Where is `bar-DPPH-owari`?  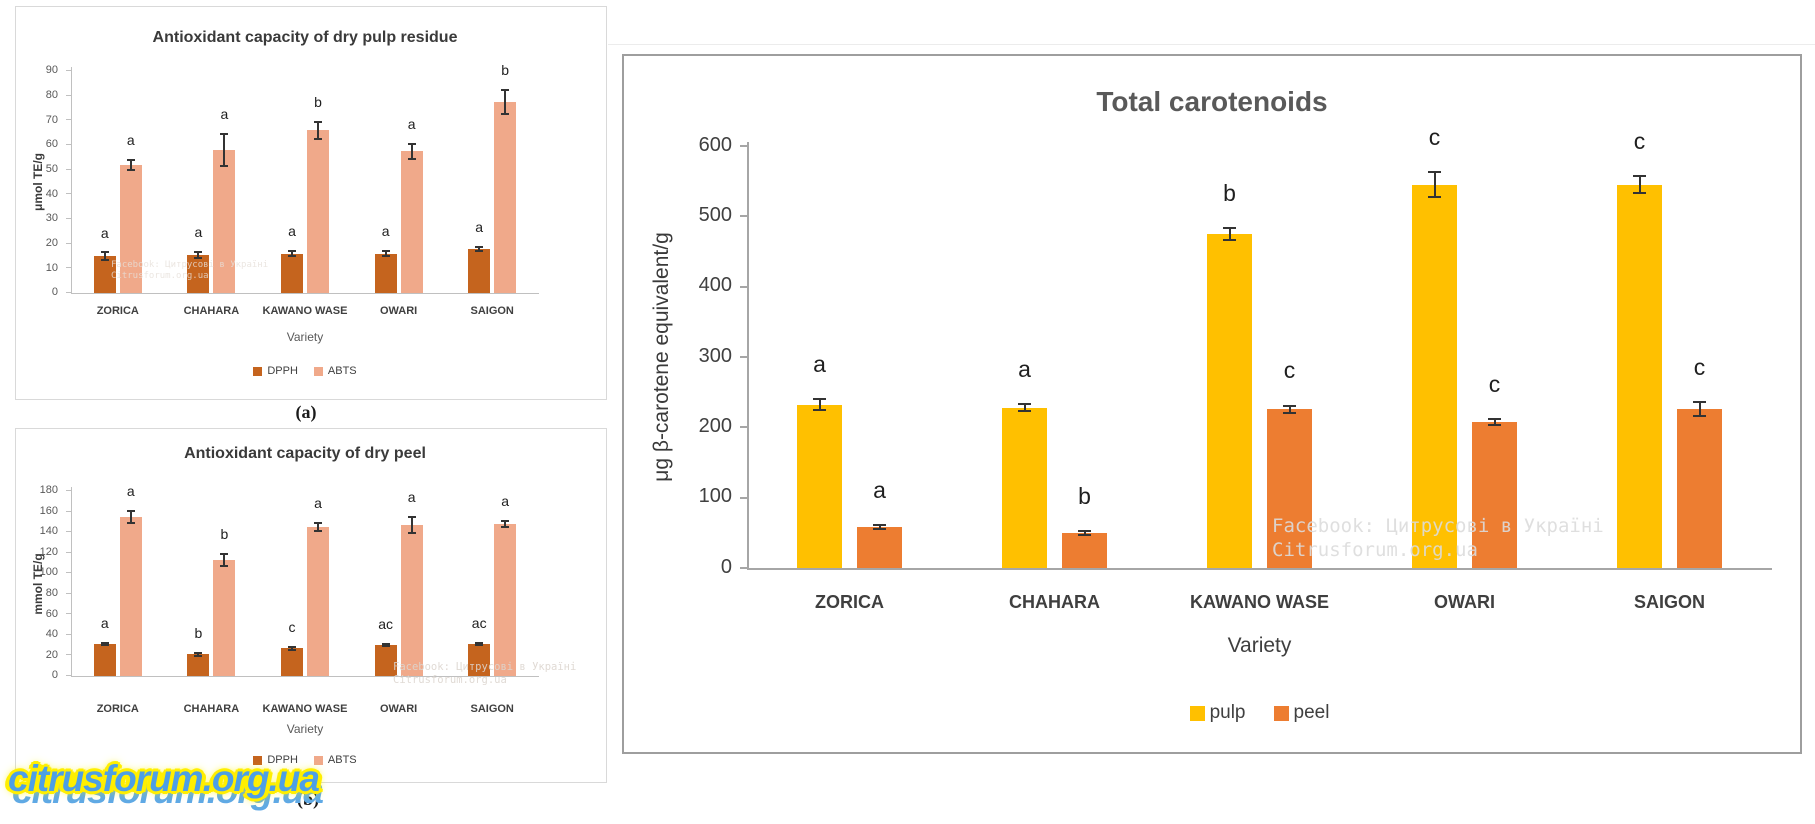 bar-DPPH-owari is located at coordinates (385, 660).